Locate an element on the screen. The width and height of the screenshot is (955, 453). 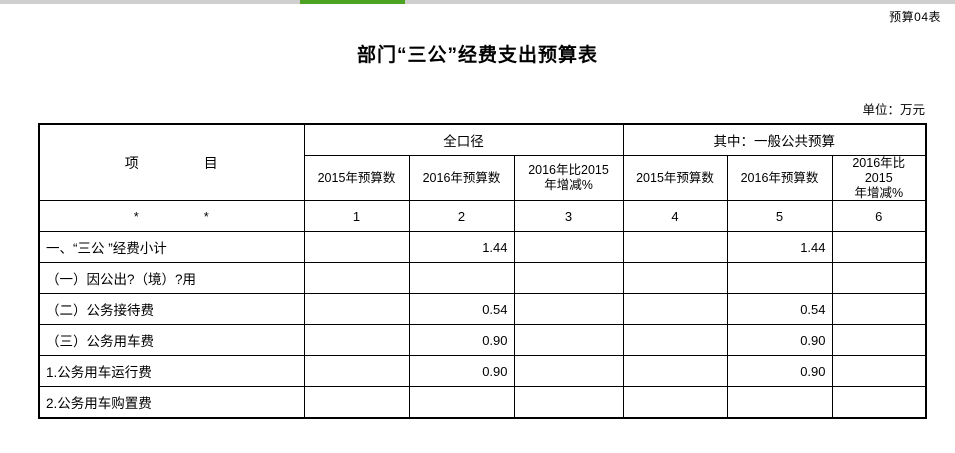
row-3-col-2: 0.90 is located at coordinates (461, 340).